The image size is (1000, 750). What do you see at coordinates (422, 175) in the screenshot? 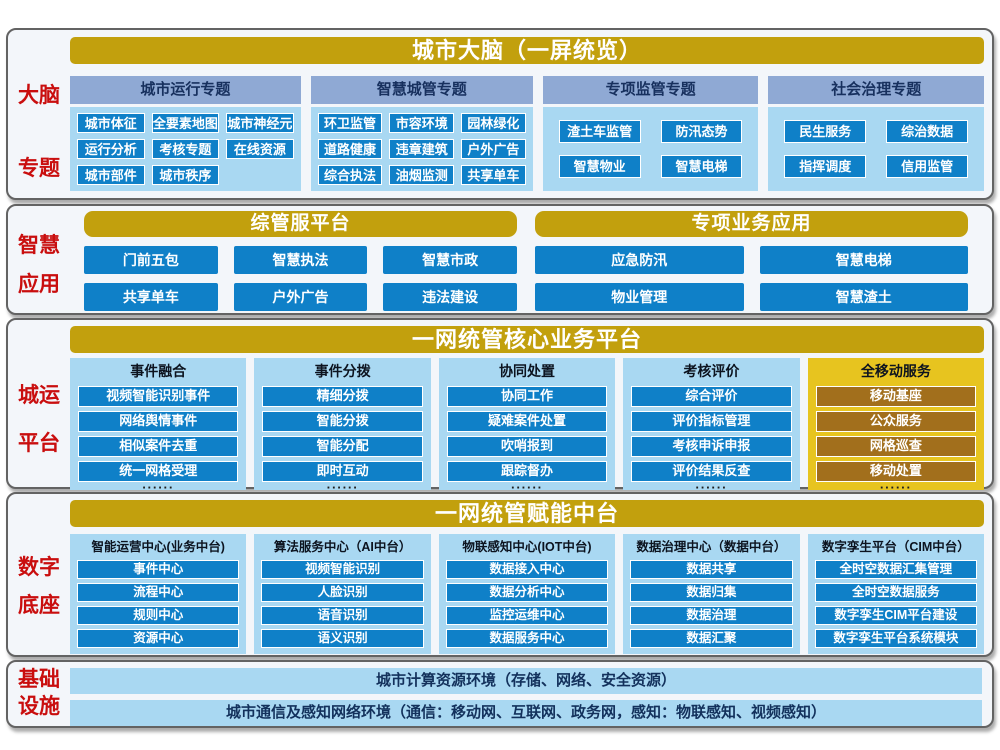
I see `topic-chip: 油烟监测` at bounding box center [422, 175].